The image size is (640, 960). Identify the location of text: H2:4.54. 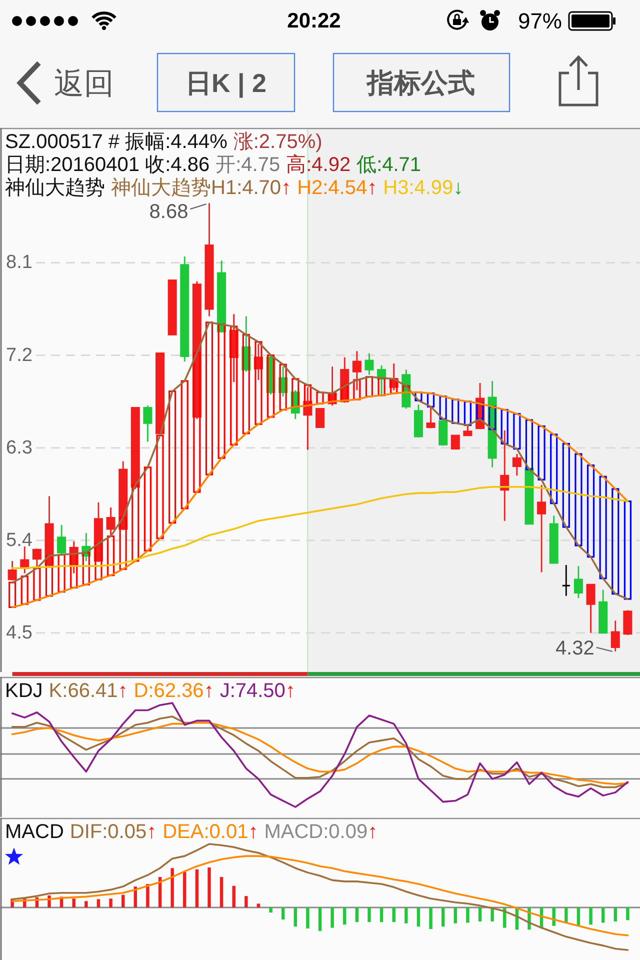
(332, 188).